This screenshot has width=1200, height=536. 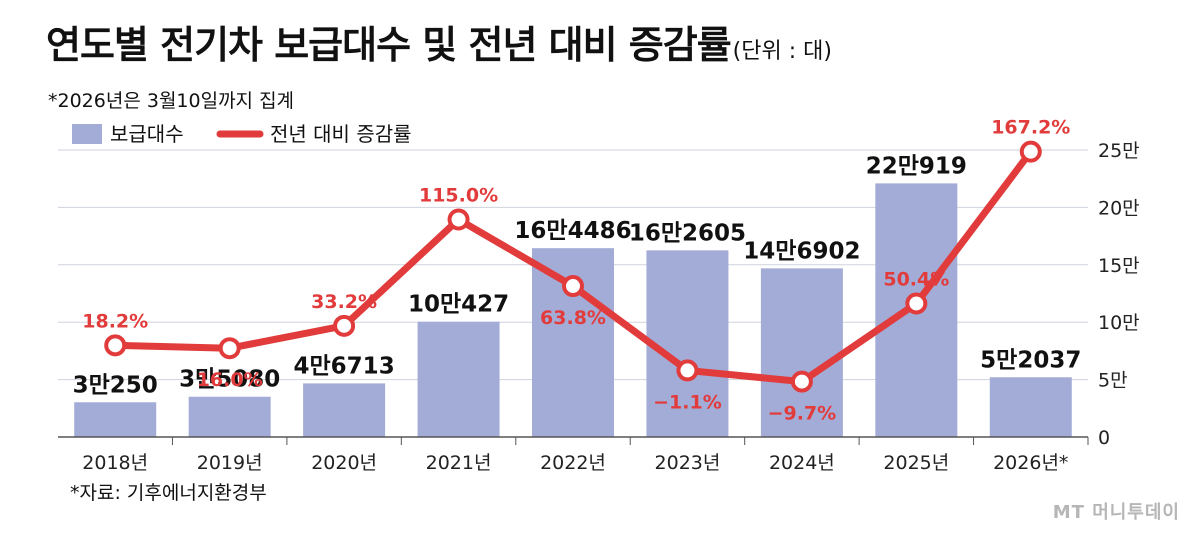 What do you see at coordinates (1119, 151) in the screenshot?
I see `y-tick-label: 25만` at bounding box center [1119, 151].